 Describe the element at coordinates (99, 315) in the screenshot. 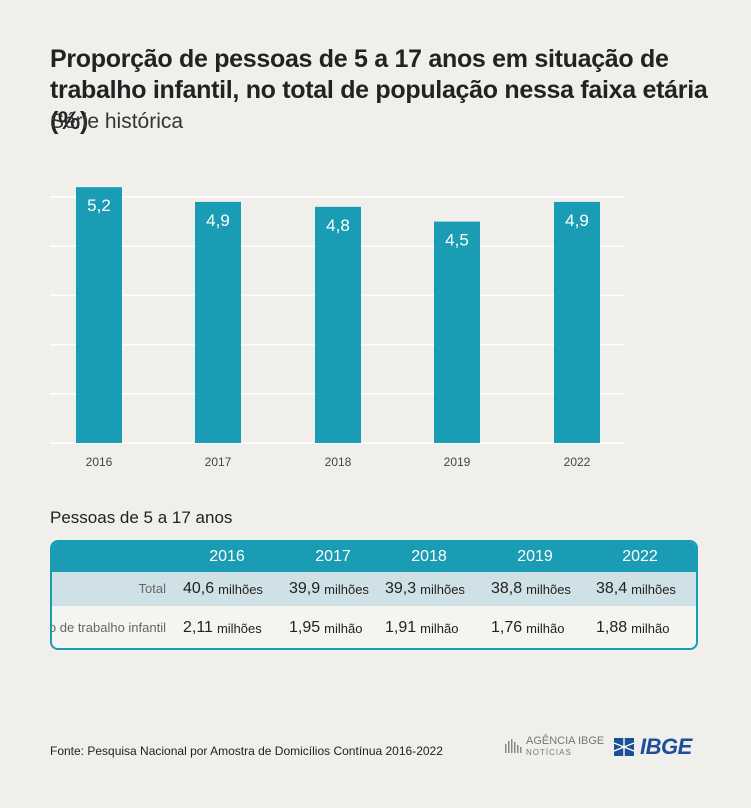

I see `bar-2016` at that location.